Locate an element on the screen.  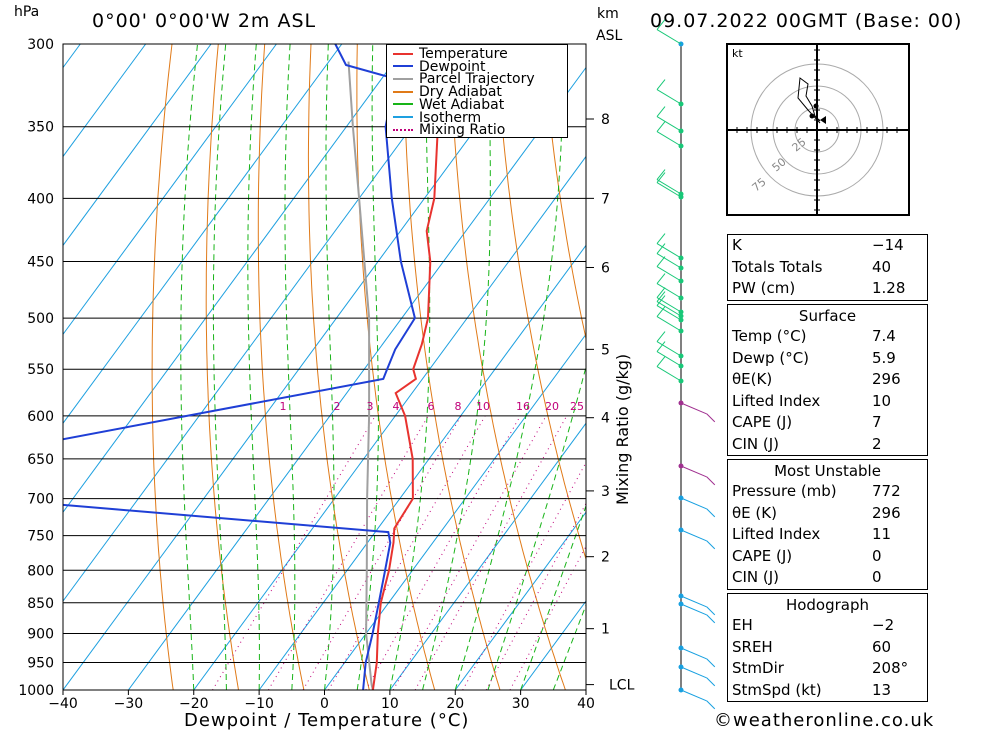
x-tick-label: −10 is located at coordinates (259, 704).